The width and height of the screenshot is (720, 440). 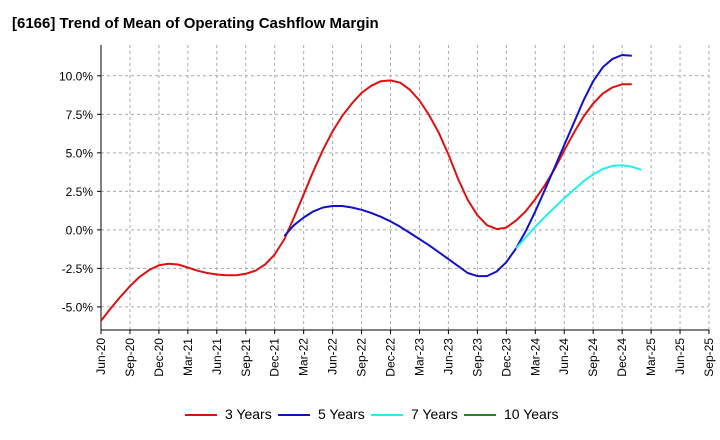 What do you see at coordinates (680, 356) in the screenshot?
I see `x-tick-label: Jun-25` at bounding box center [680, 356].